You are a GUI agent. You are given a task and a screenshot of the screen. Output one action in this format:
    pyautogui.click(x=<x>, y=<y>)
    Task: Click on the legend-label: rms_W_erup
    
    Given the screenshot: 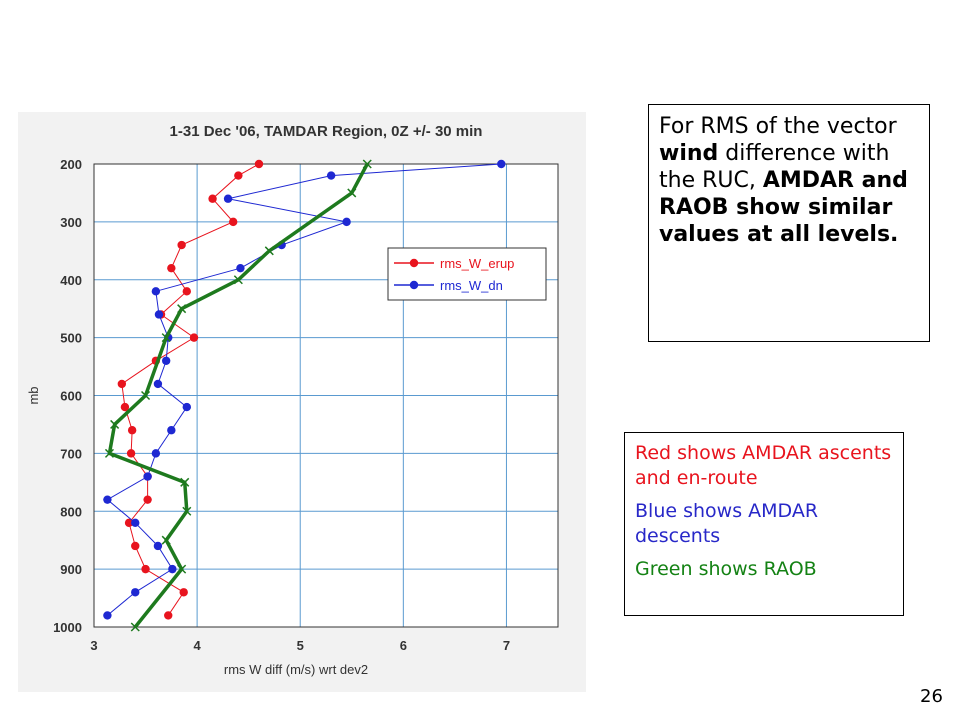 What is the action you would take?
    pyautogui.click(x=477, y=263)
    